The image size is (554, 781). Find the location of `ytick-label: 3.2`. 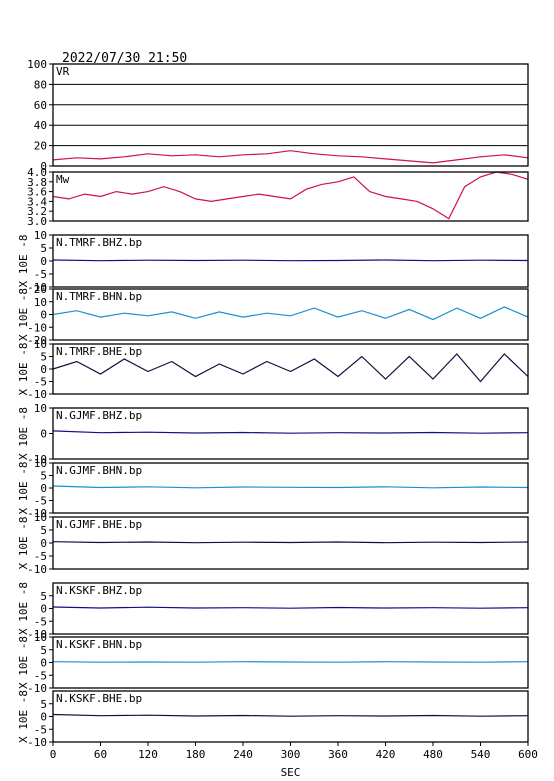

ytick-label: 3.2 is located at coordinates (37, 211).